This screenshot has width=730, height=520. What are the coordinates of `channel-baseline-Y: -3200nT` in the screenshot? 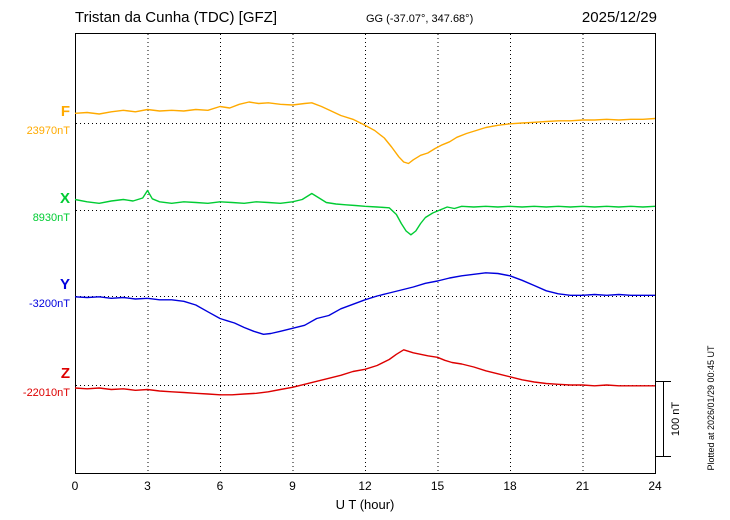 It's located at (49, 304).